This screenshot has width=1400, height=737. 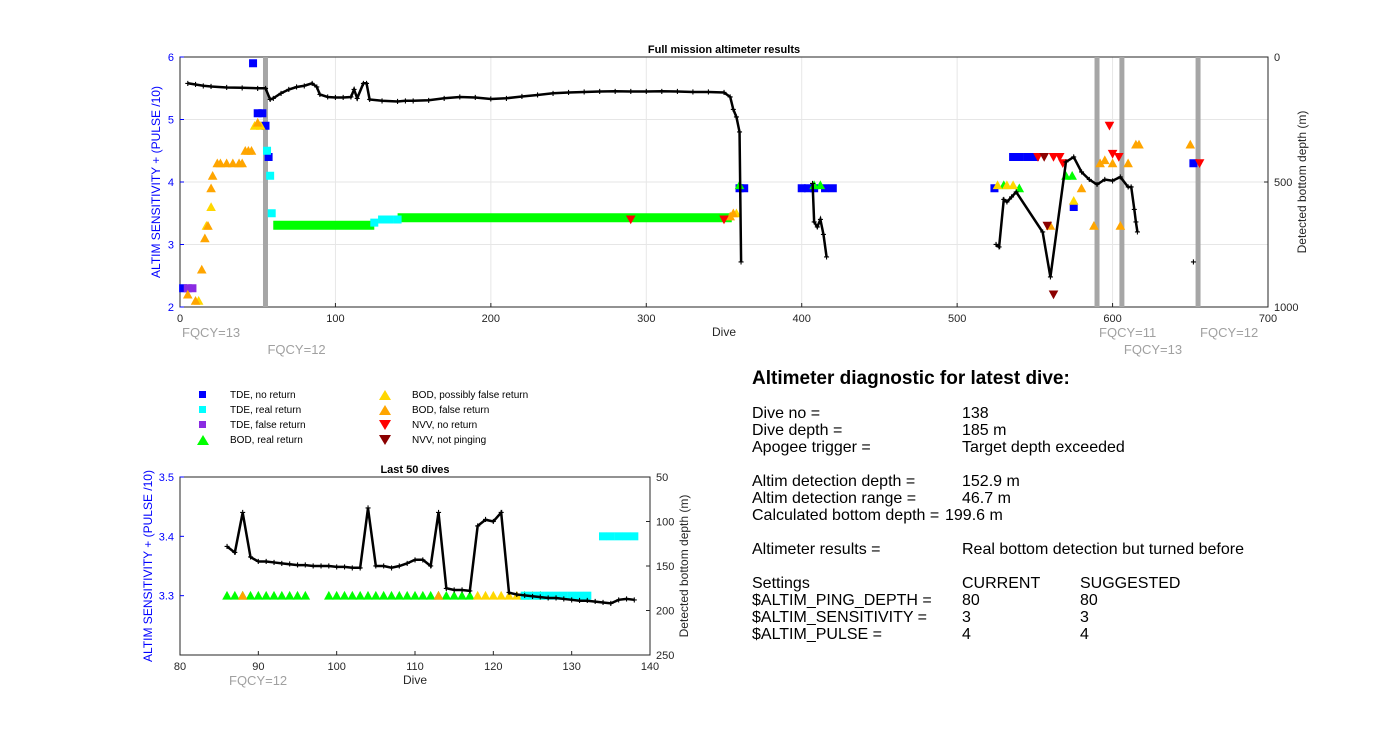 I want to click on legend-label: NVV, no return, so click(x=445, y=425).